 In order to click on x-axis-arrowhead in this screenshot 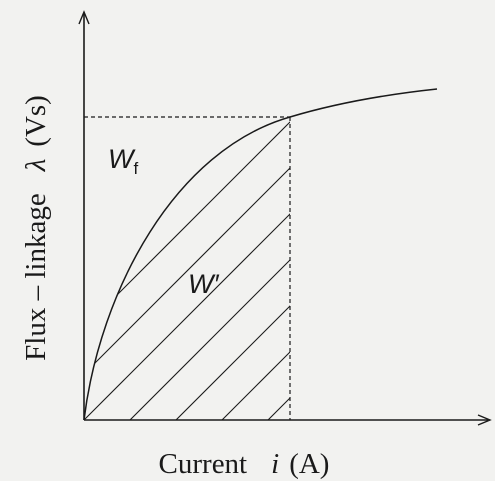, I will do `click(484, 420)`.